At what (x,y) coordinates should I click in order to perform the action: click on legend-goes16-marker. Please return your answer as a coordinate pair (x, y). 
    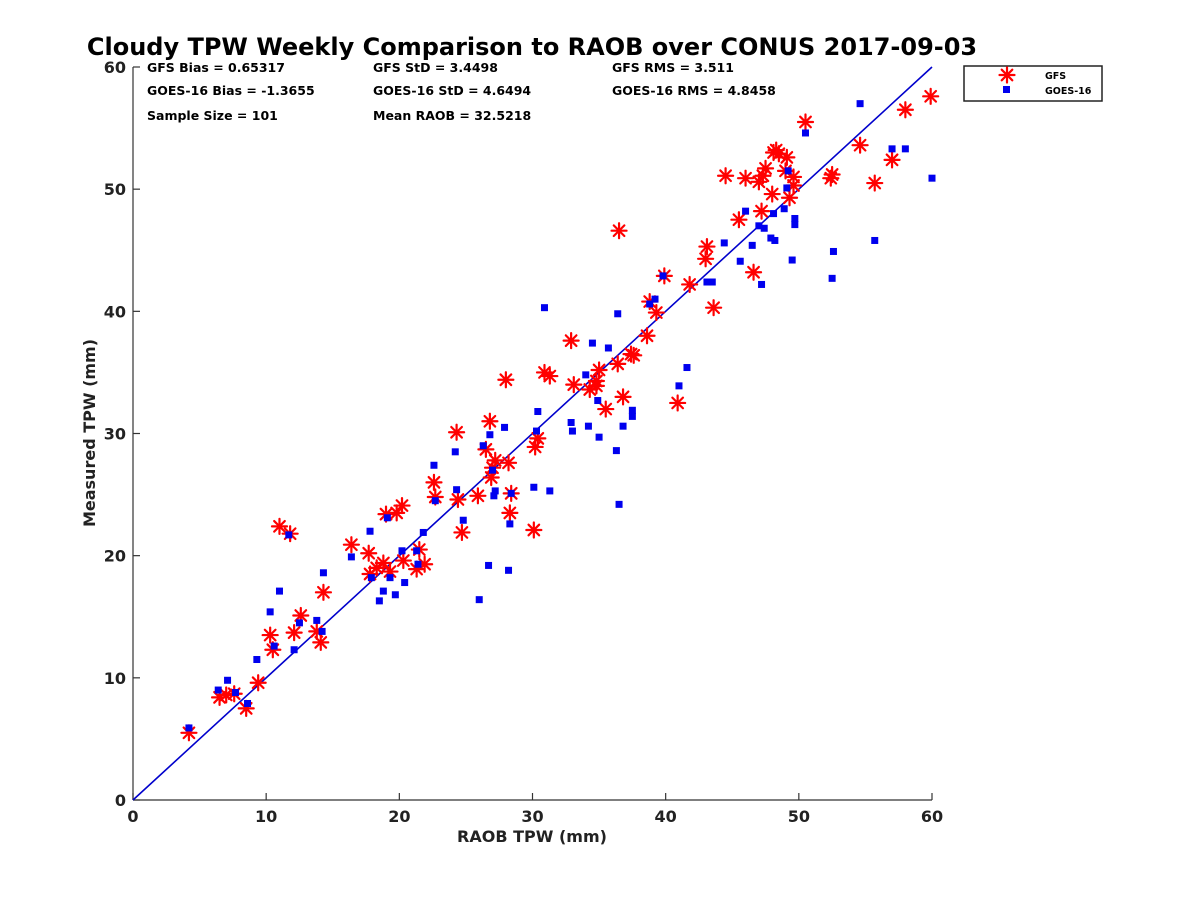
    Looking at the image, I should click on (1006, 89).